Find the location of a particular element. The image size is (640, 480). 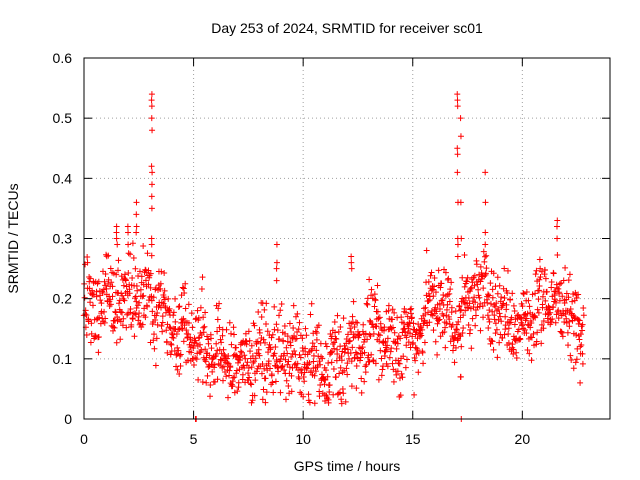

x-tick-label: 10 is located at coordinates (303, 439).